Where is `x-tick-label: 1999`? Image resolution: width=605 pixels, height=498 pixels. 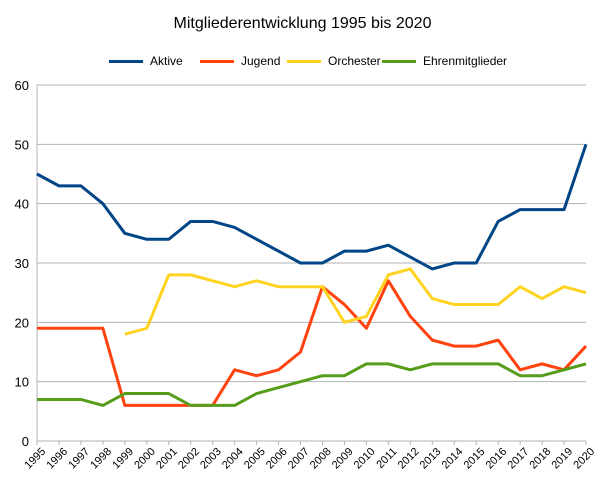 x-tick-label: 1999 is located at coordinates (123, 459).